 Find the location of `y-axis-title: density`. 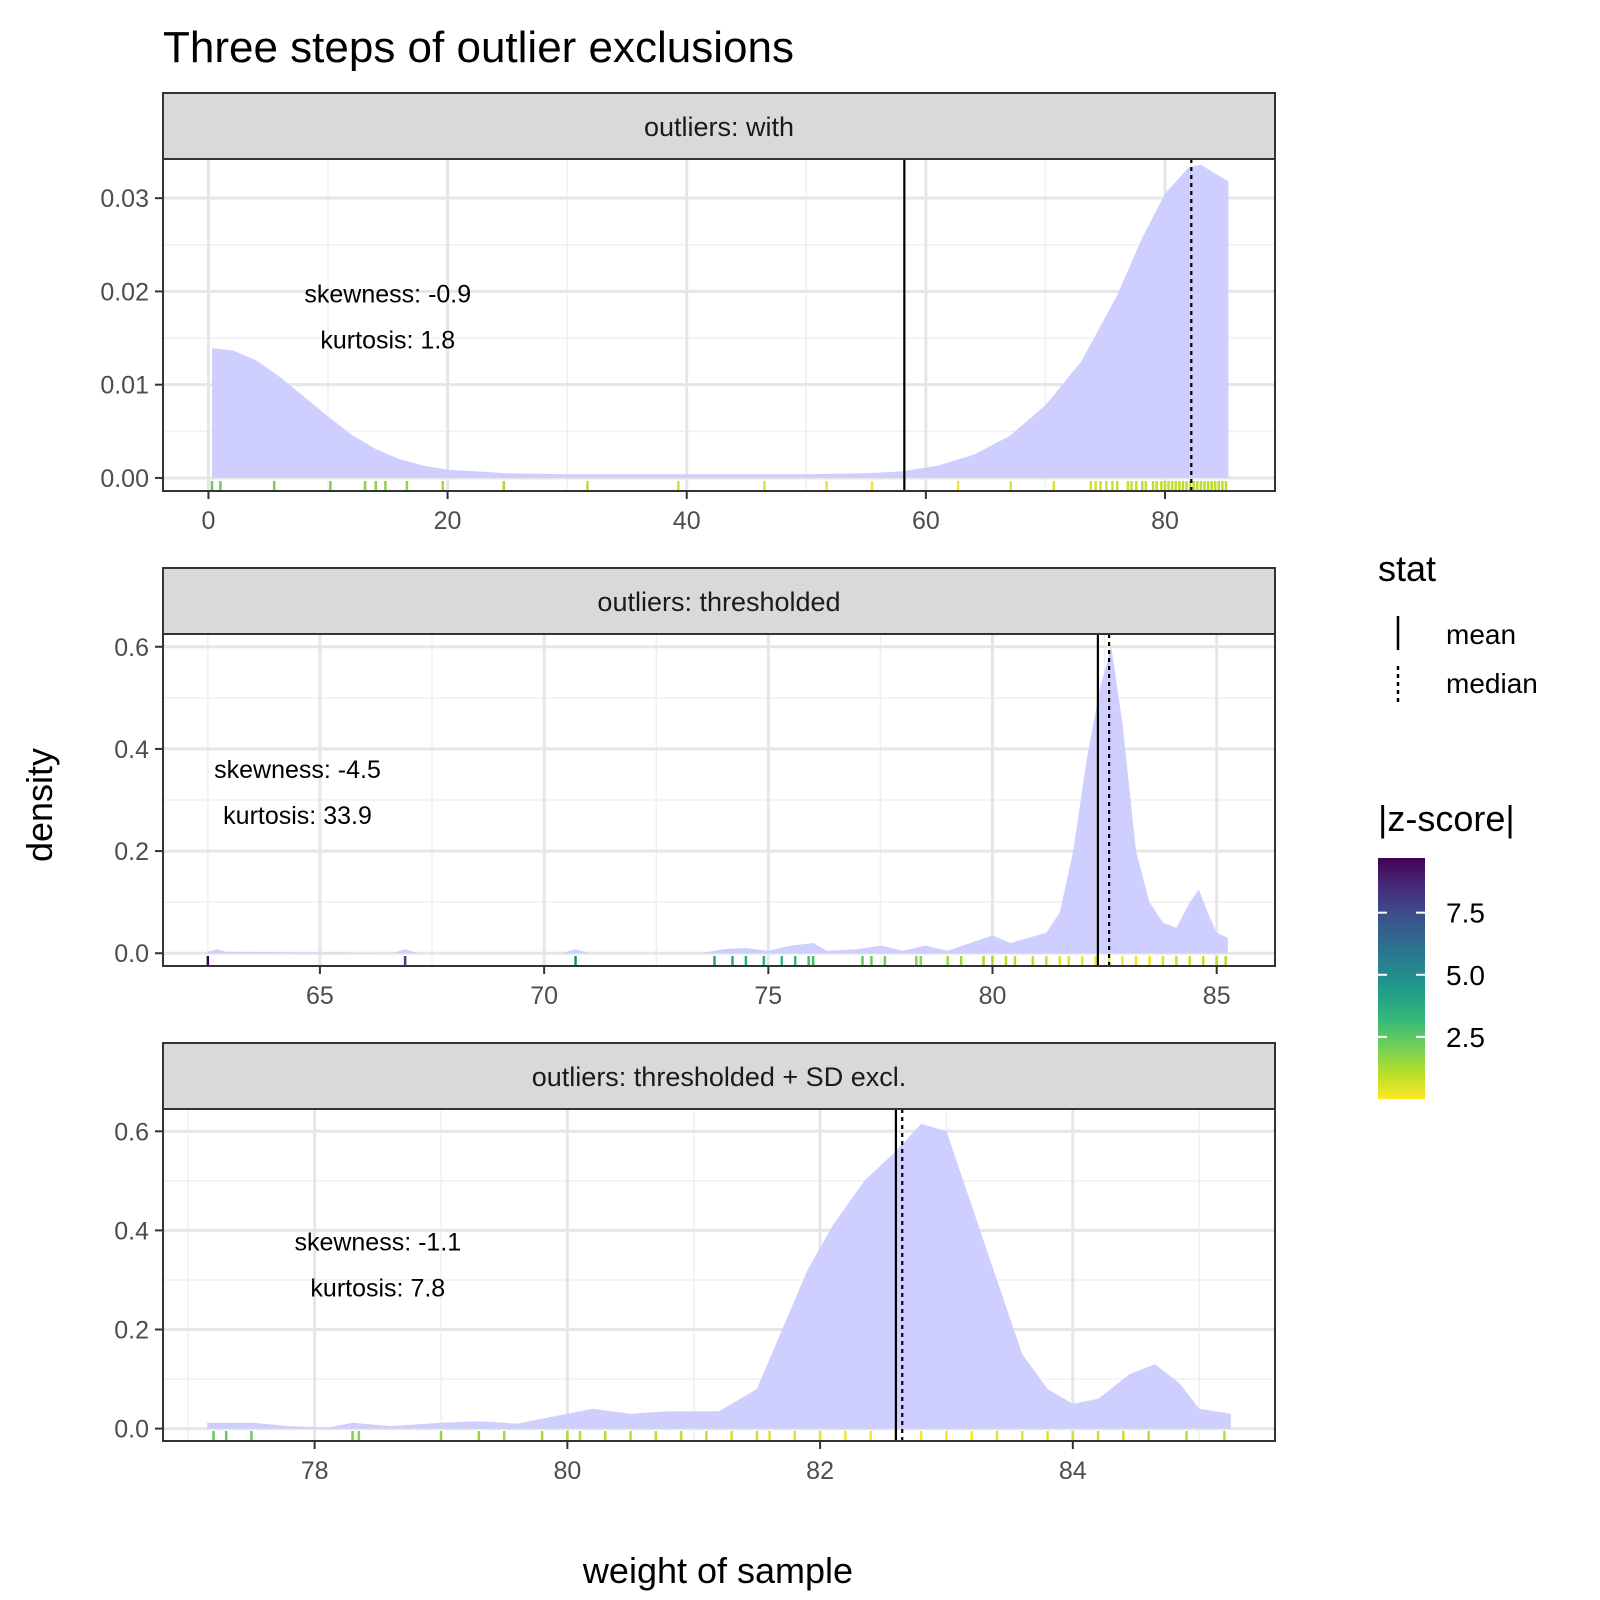

y-axis-title: density is located at coordinates (39, 805).